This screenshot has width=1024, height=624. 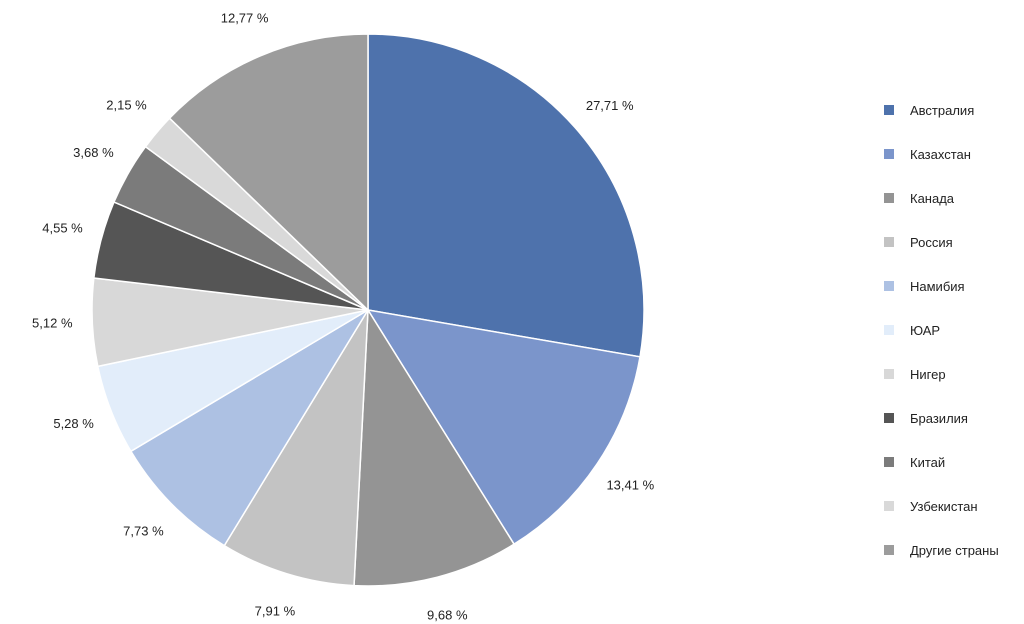 I want to click on legend-item: Китай, so click(x=941, y=462).